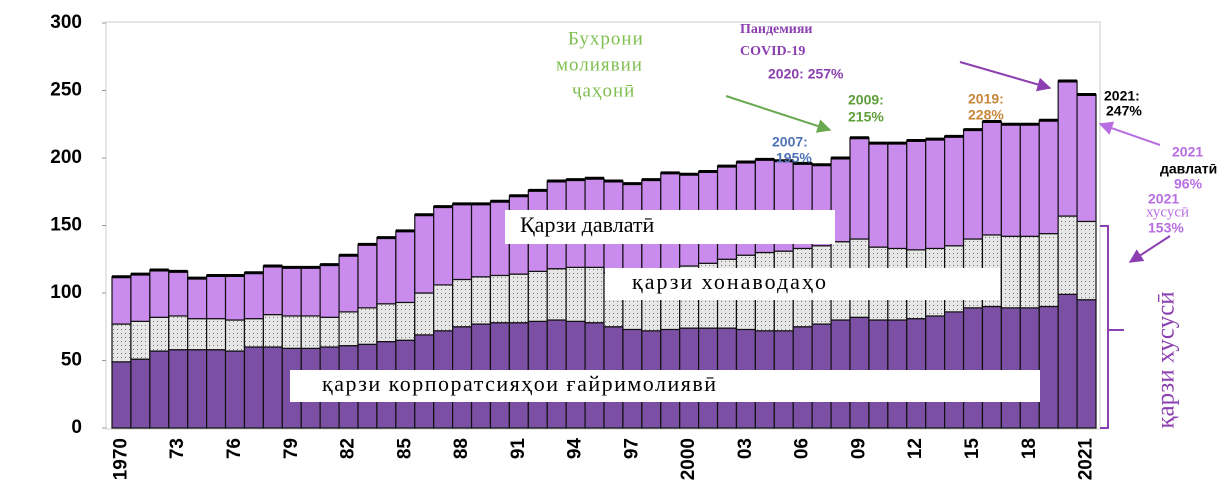 The height and width of the screenshot is (482, 1223). What do you see at coordinates (986, 99) in the screenshot?
I see `annotation: 2019:` at bounding box center [986, 99].